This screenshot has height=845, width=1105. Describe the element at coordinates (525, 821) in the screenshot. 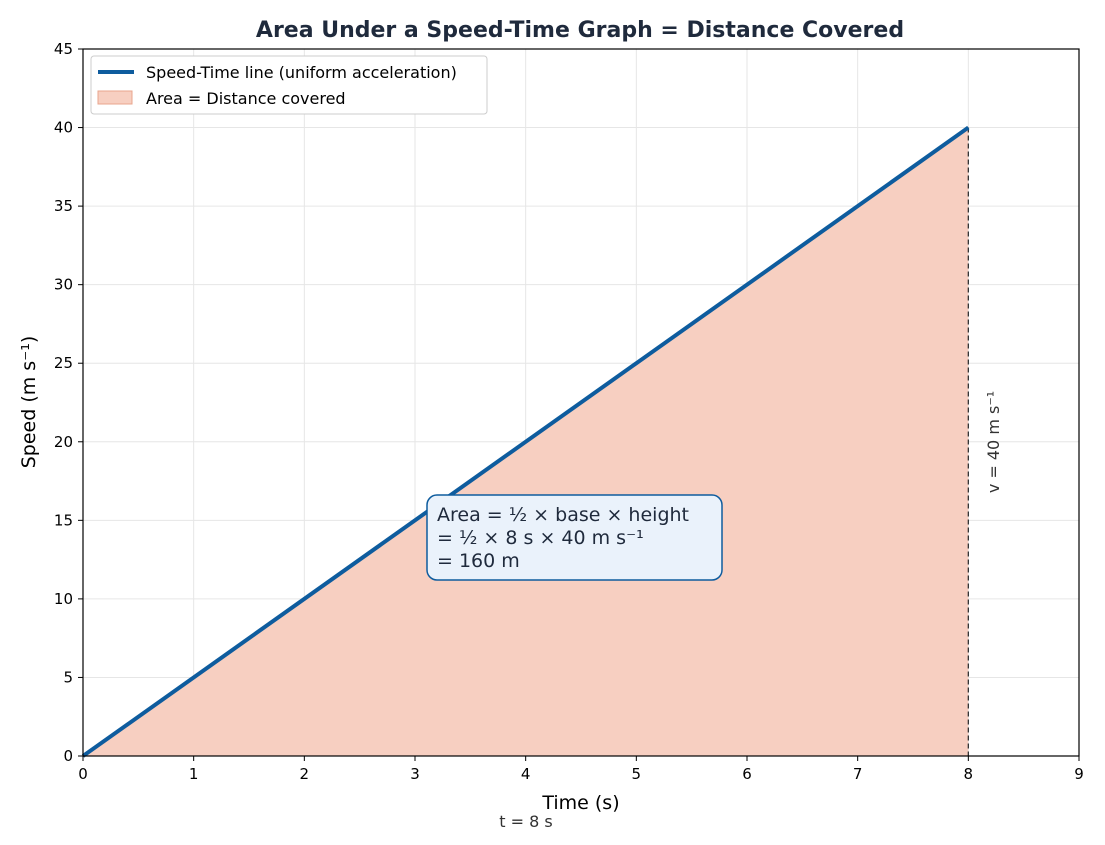

I see `base-label: t = 8 s` at that location.